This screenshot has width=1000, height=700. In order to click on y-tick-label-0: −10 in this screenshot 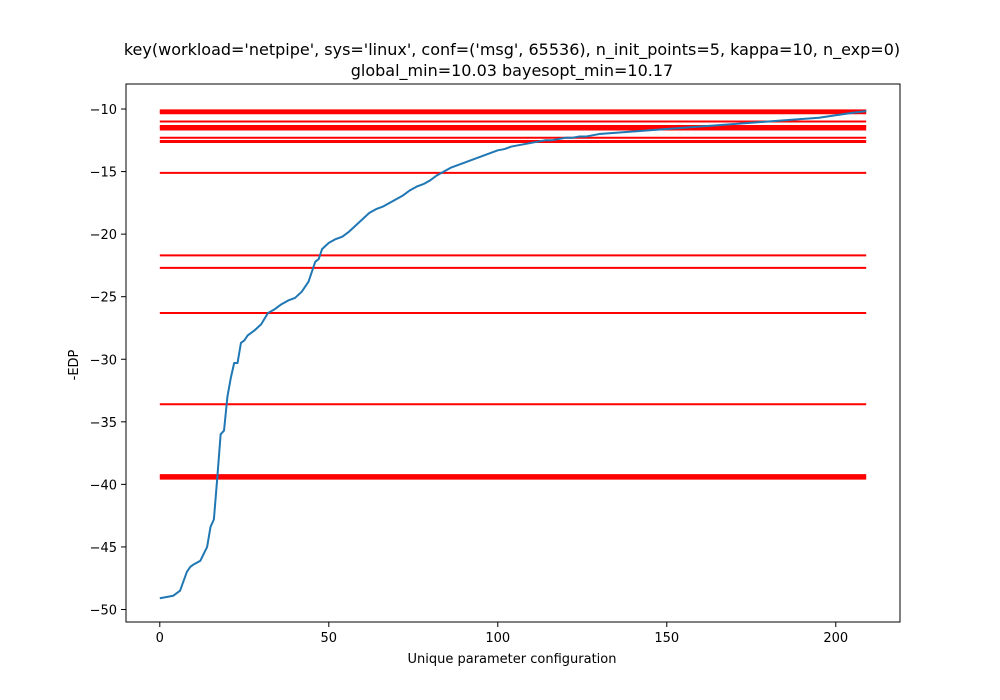, I will do `click(103, 110)`.